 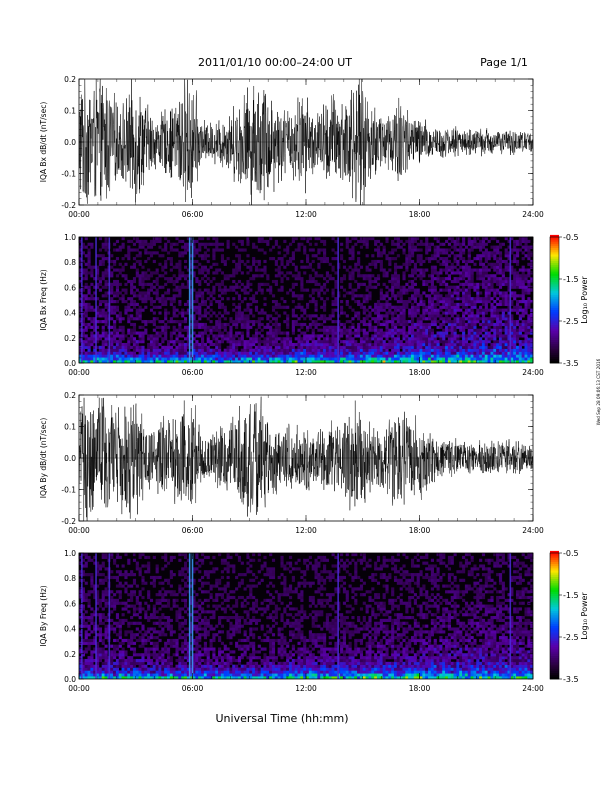 I want to click on page-number: Page 1/1, so click(x=504, y=62).